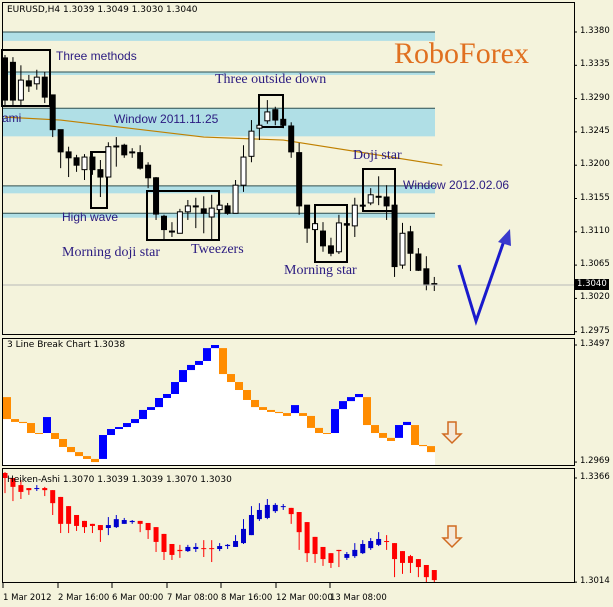  I want to click on date-tick: 12 Mar 00:00, so click(304, 598).